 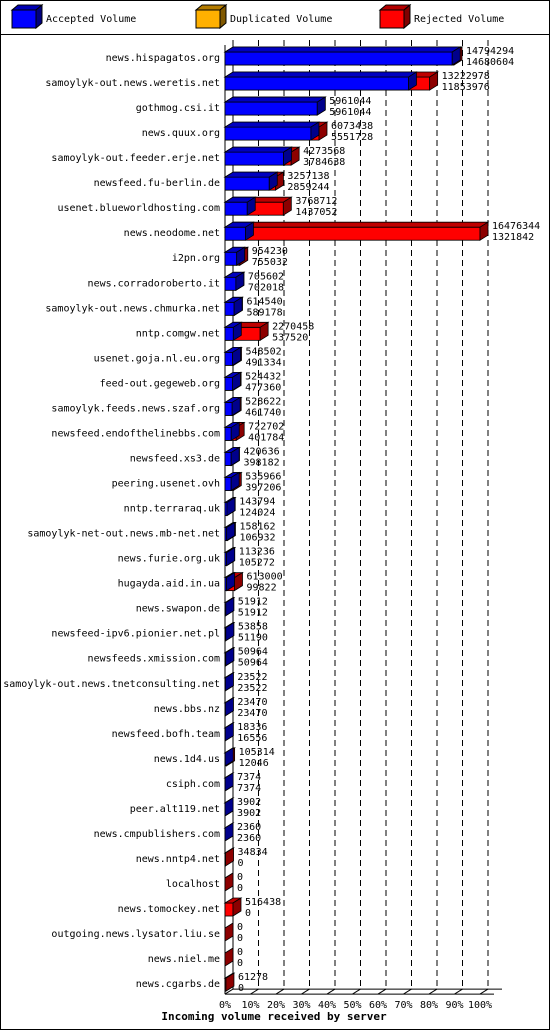 What do you see at coordinates (262, 462) in the screenshot?
I see `value-label: 398182` at bounding box center [262, 462].